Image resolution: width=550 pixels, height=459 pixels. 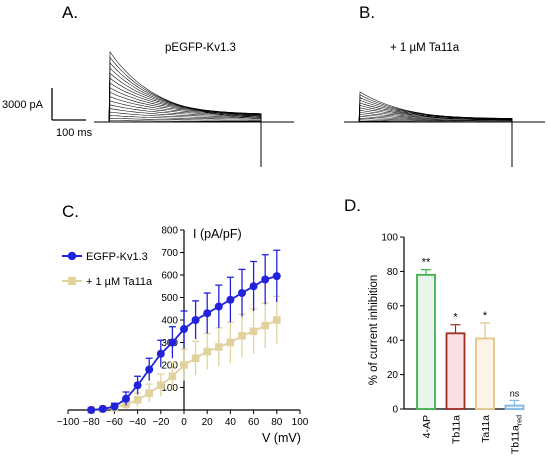 I want to click on bar-chart-y-tick-labels: 0 20 40 60 80 100, so click(x=389, y=324).